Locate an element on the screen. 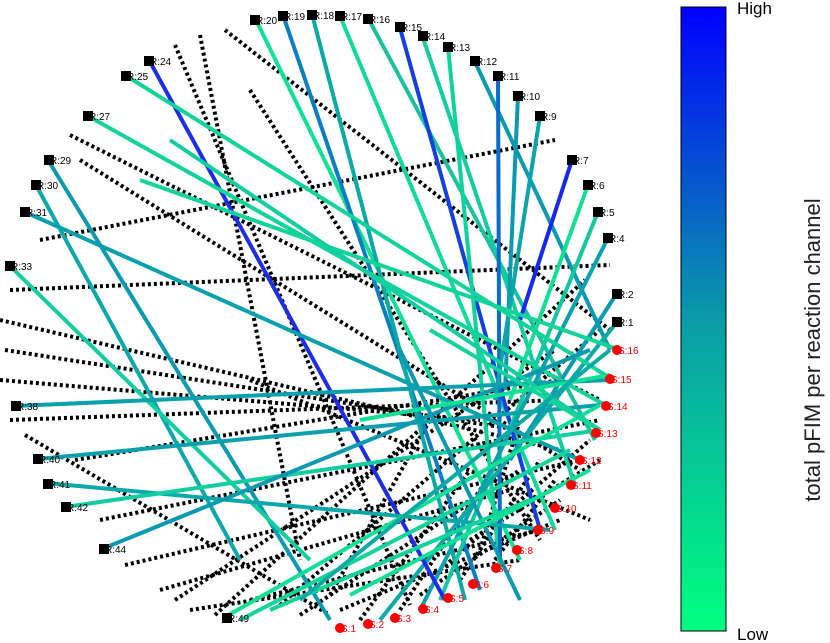 The image size is (830, 643). reaction-node-label: R:2 is located at coordinates (626, 295).